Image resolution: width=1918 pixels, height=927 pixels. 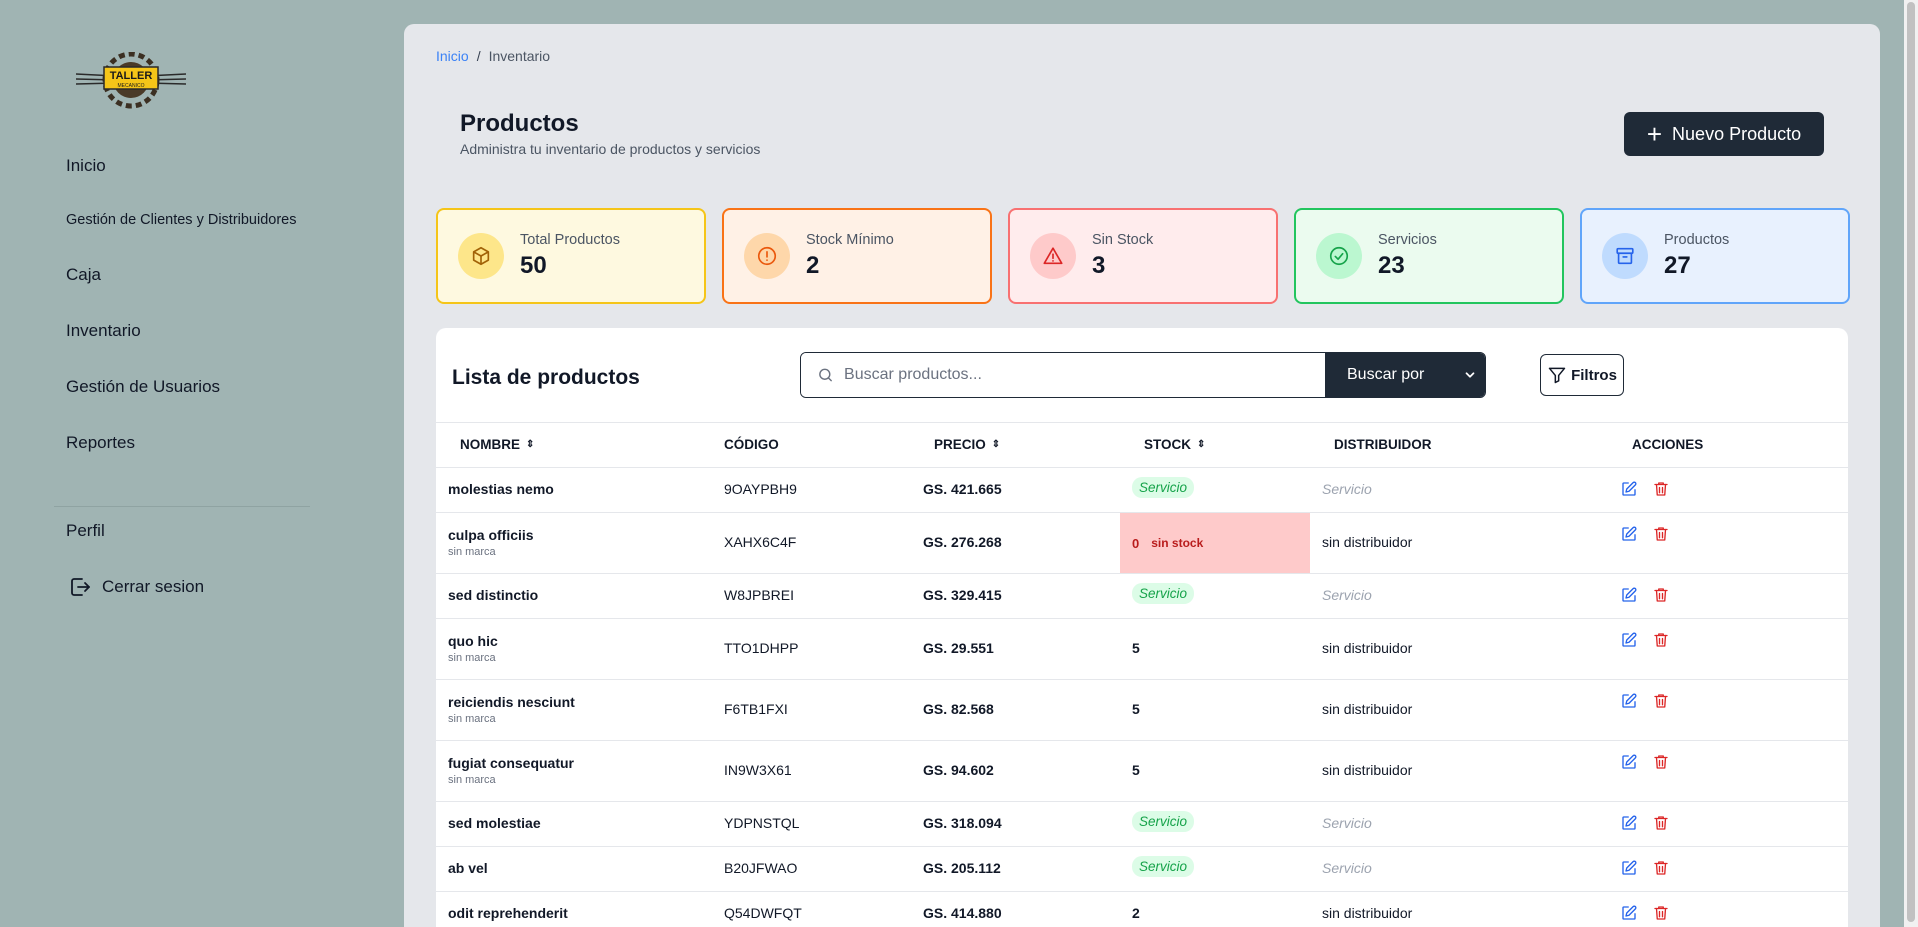 I want to click on stat-label: Total Productos, so click(x=570, y=240).